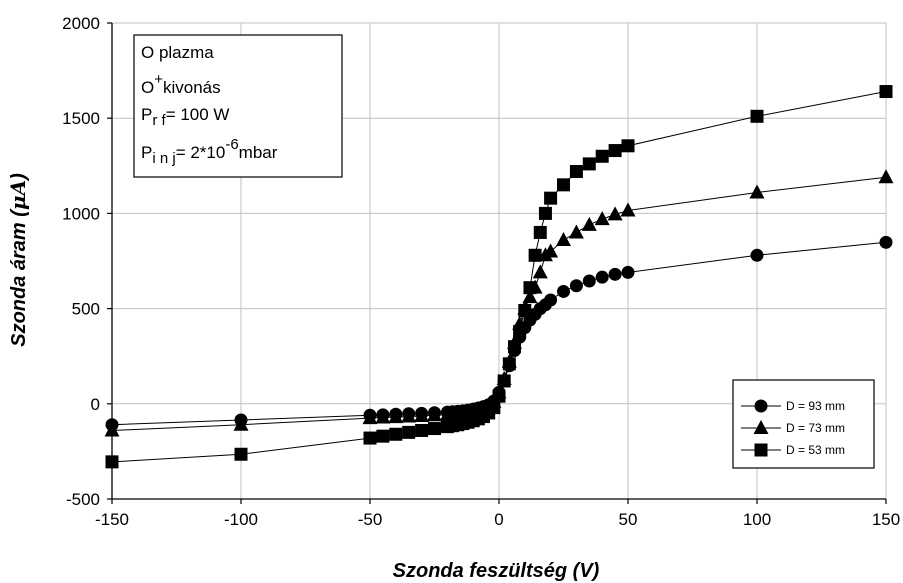  What do you see at coordinates (886, 519) in the screenshot?
I see `x-tick-label: 150` at bounding box center [886, 519].